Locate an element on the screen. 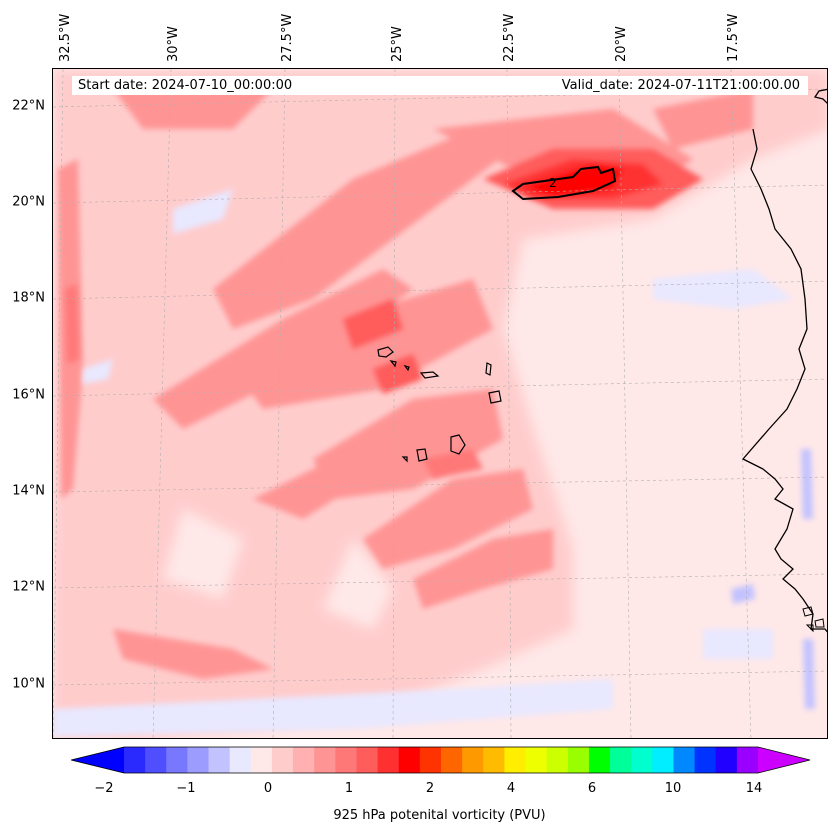 This screenshot has height=836, width=837. lat-label: 22°N is located at coordinates (28, 106).